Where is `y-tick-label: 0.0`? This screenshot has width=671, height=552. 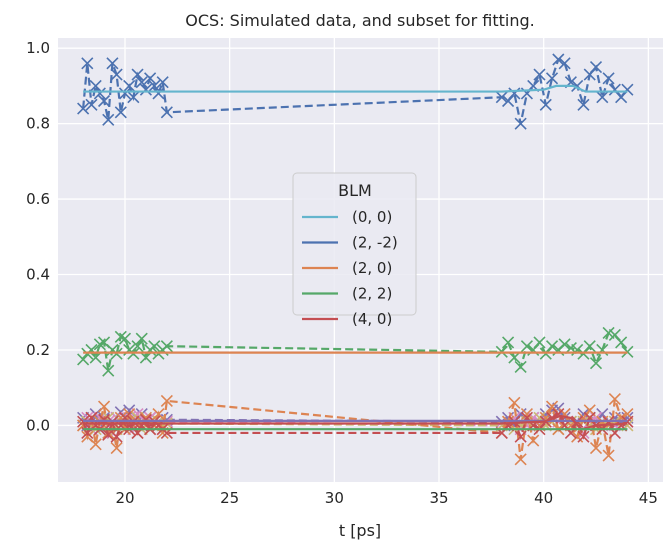 y-tick-label: 0.0 is located at coordinates (38, 425).